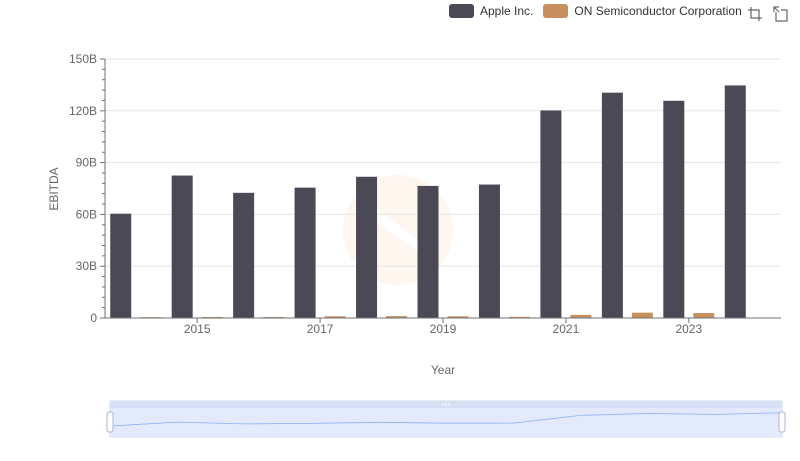 The height and width of the screenshot is (461, 800). Describe the element at coordinates (566, 329) in the screenshot. I see `x-tick-label: 2021` at that location.